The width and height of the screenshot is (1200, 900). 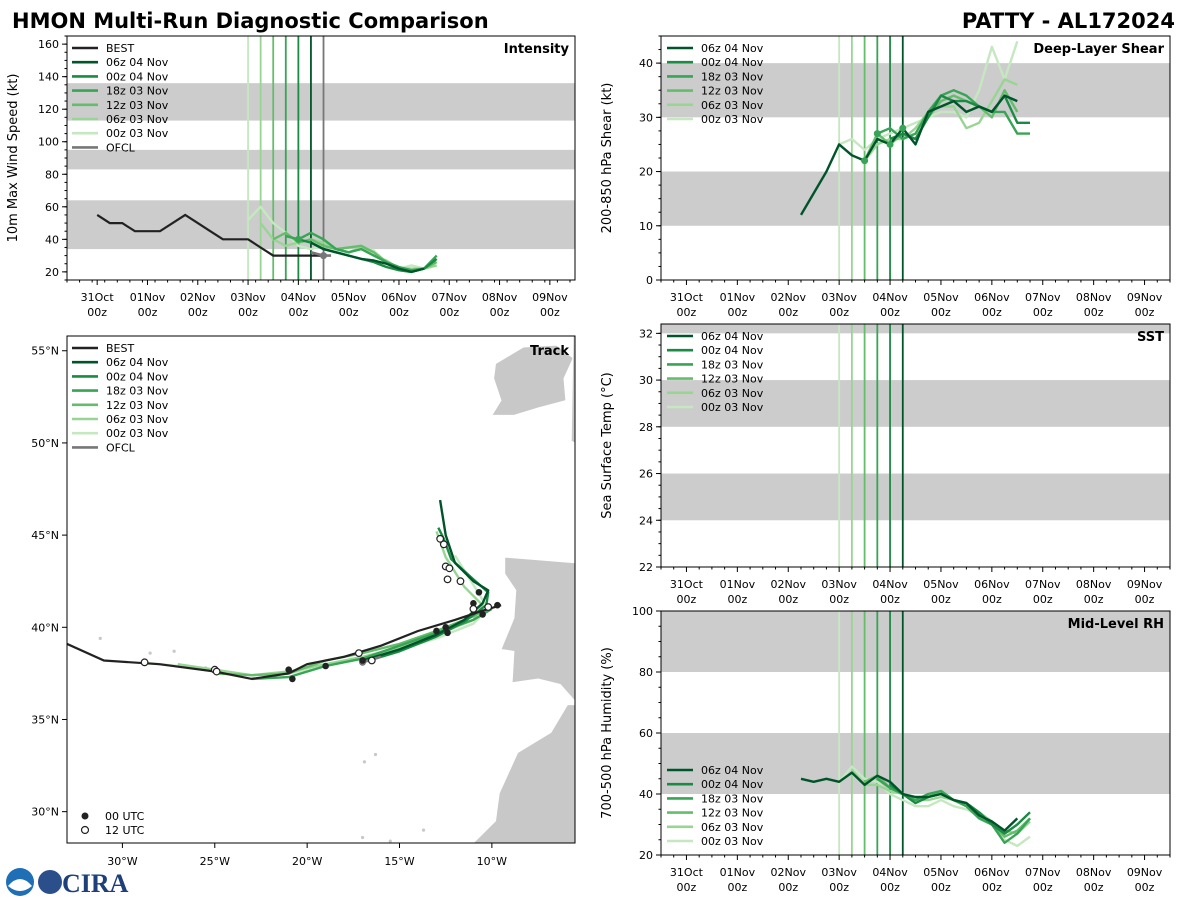 I want to click on x-tick-label: 01Nov, so click(x=148, y=297).